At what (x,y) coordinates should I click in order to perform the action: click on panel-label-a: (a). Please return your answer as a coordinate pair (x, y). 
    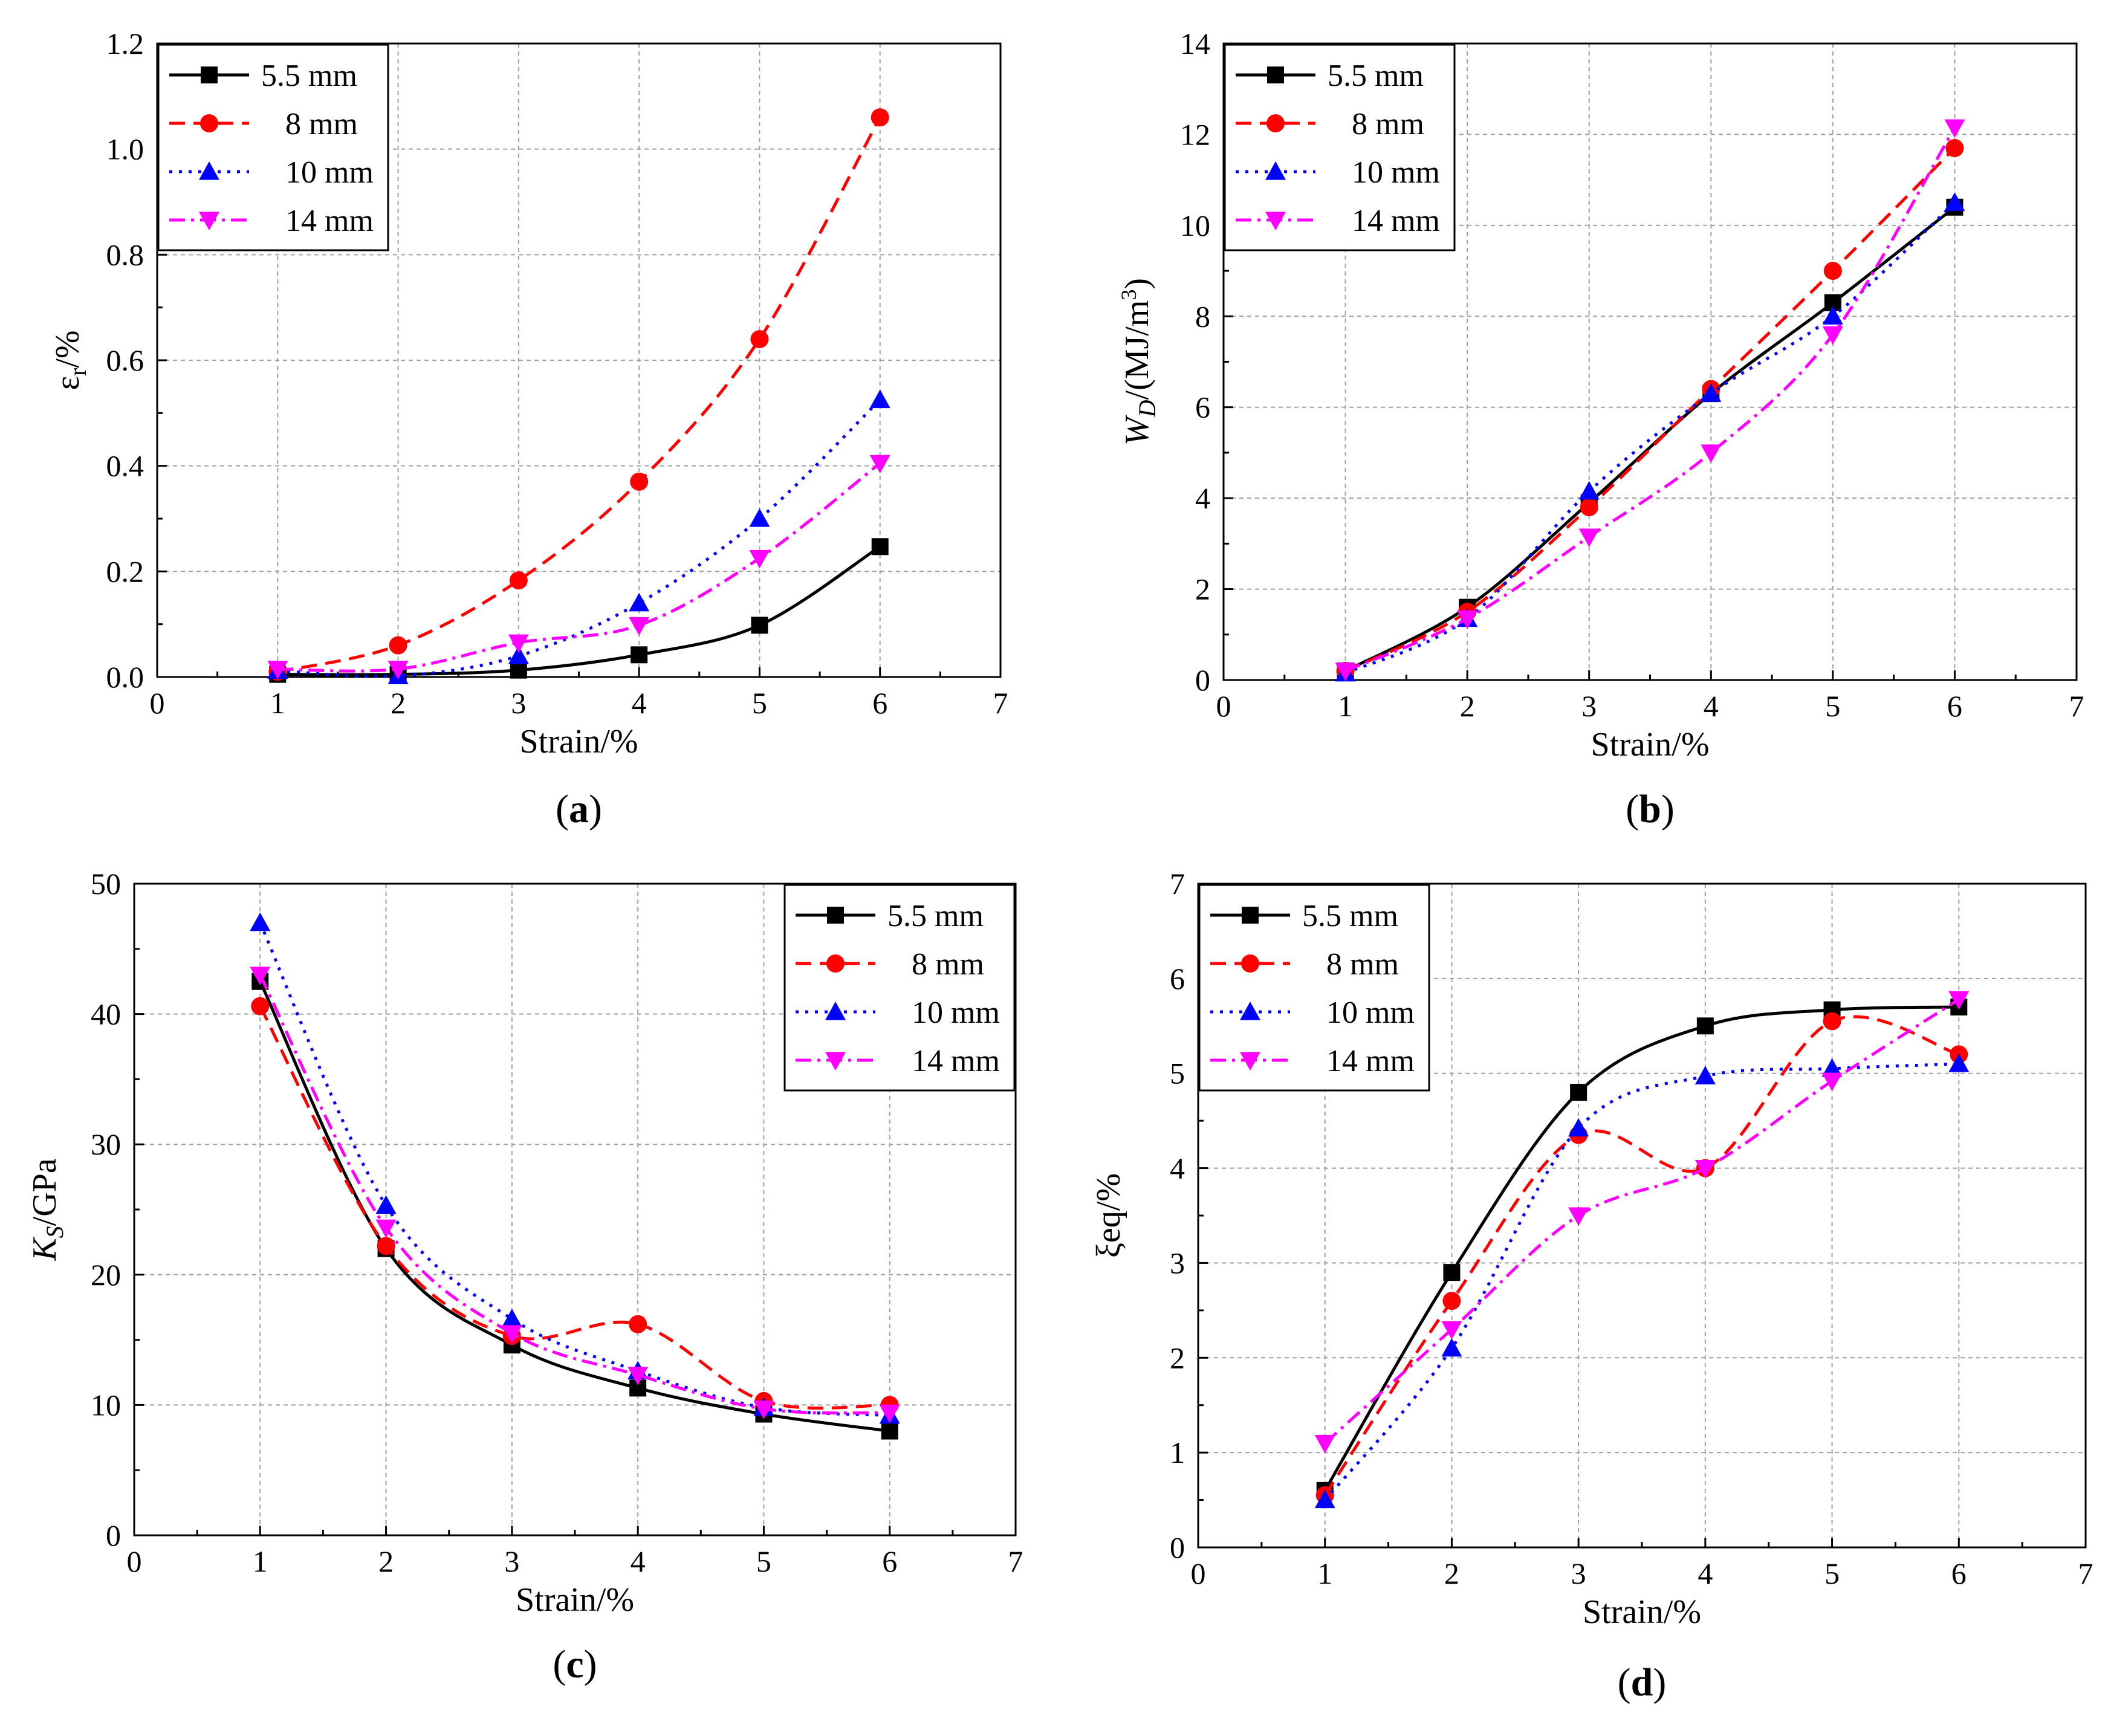
    Looking at the image, I should click on (579, 809).